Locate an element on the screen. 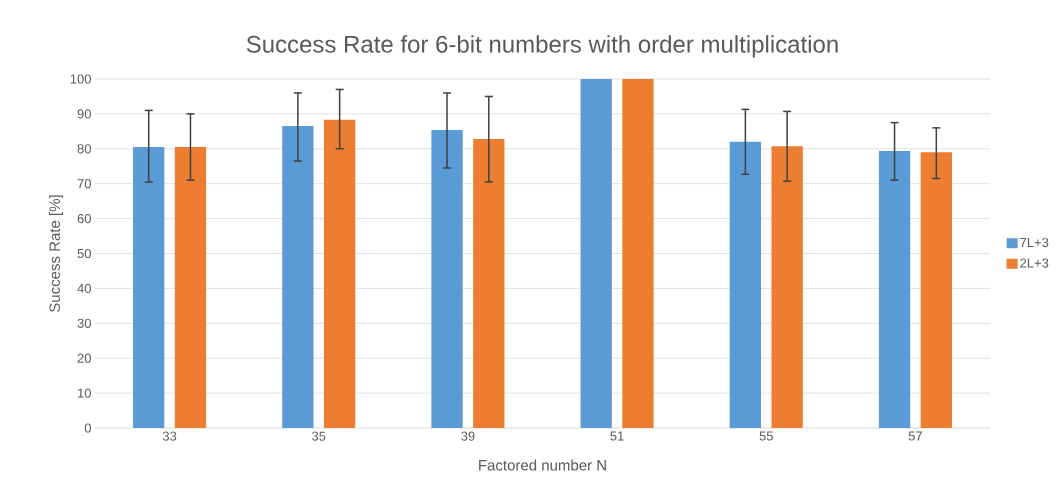 This screenshot has width=1061, height=503. y-tick-label: 60 is located at coordinates (84, 218).